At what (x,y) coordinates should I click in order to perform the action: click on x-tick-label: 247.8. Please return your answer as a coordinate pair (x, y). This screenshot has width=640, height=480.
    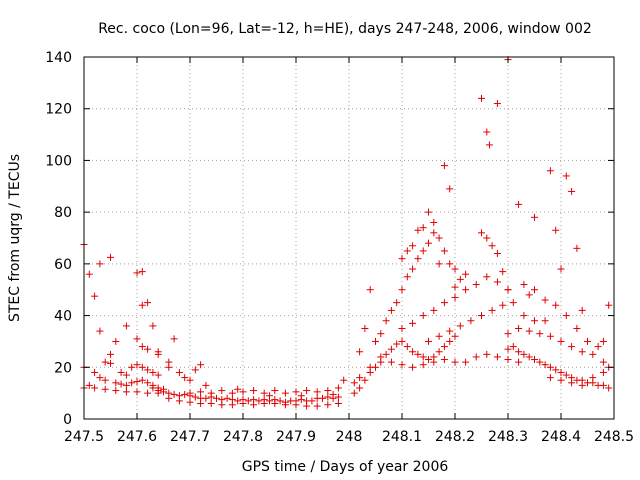
    Looking at the image, I should click on (243, 437).